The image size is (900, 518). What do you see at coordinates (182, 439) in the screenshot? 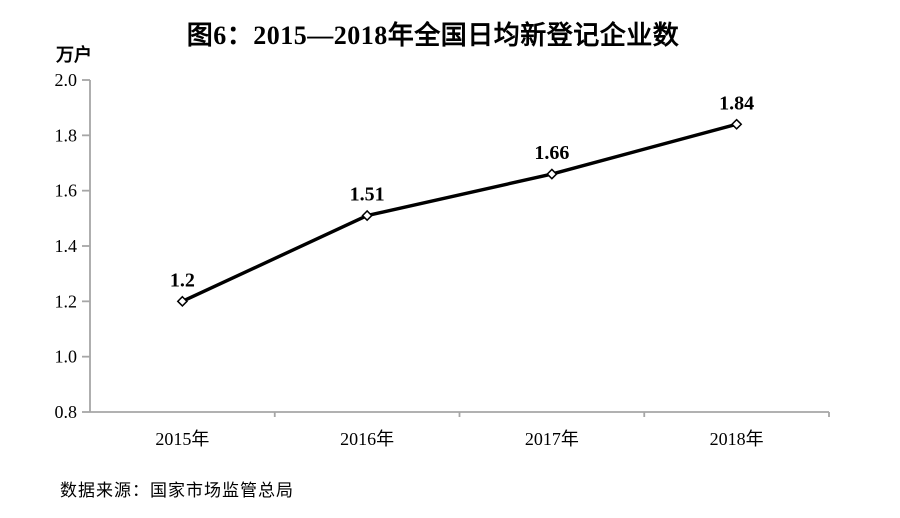
I see `x-tick-label: 2015年` at bounding box center [182, 439].